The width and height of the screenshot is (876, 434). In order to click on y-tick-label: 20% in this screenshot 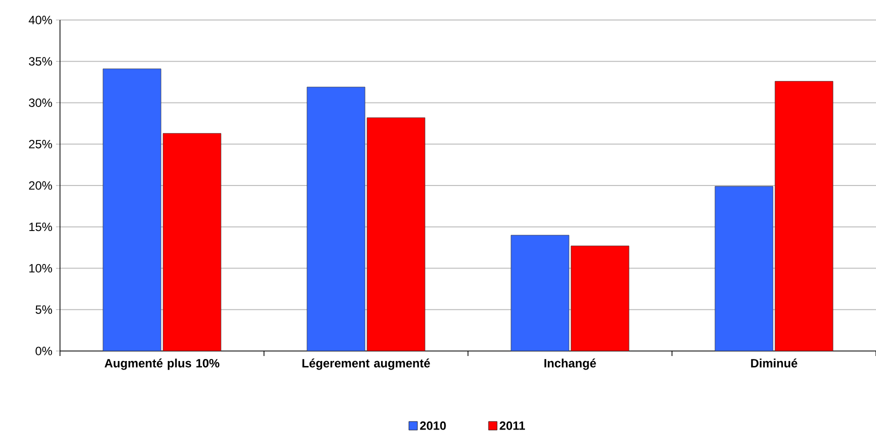, I will do `click(40, 185)`.